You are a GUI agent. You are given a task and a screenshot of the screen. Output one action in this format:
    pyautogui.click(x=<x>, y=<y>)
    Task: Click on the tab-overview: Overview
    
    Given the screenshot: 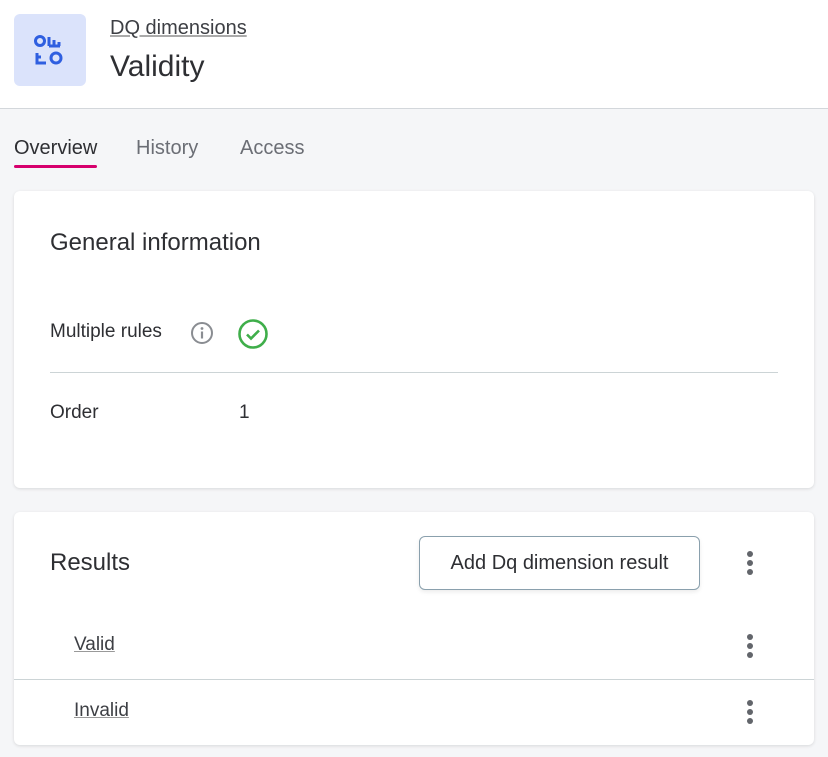 What is the action you would take?
    pyautogui.click(x=56, y=152)
    